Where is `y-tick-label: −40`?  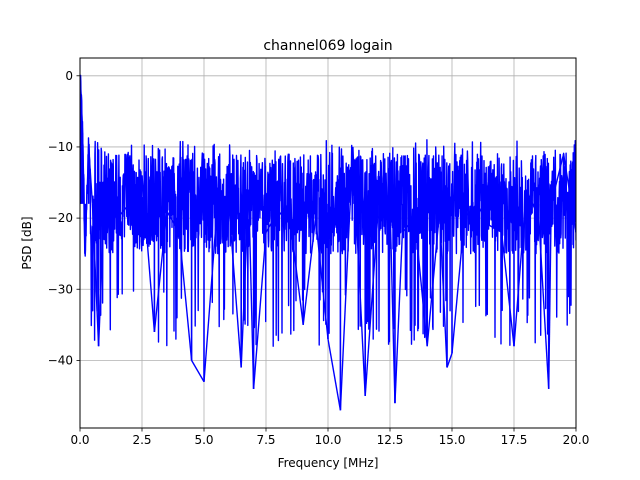
y-tick-label: −40 is located at coordinates (60, 360).